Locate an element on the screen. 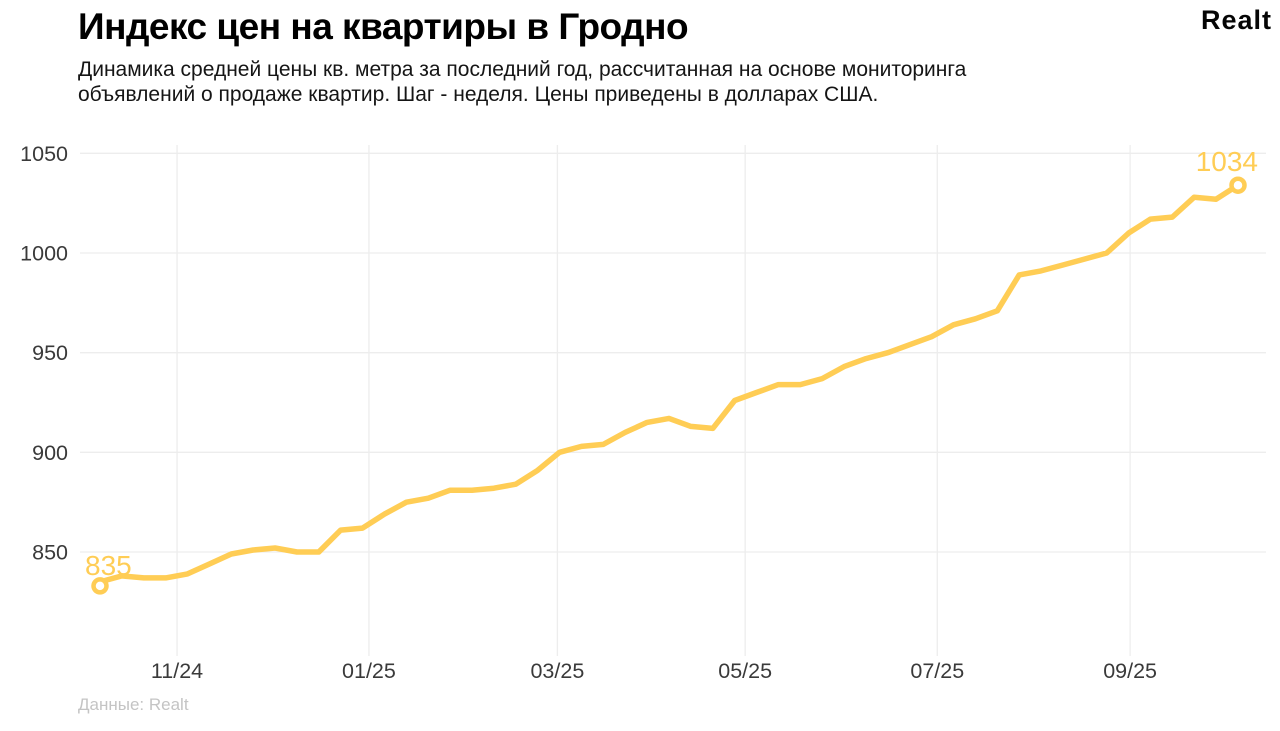 This screenshot has width=1280, height=731. x-axis-tick-label: 03/25 is located at coordinates (557, 671).